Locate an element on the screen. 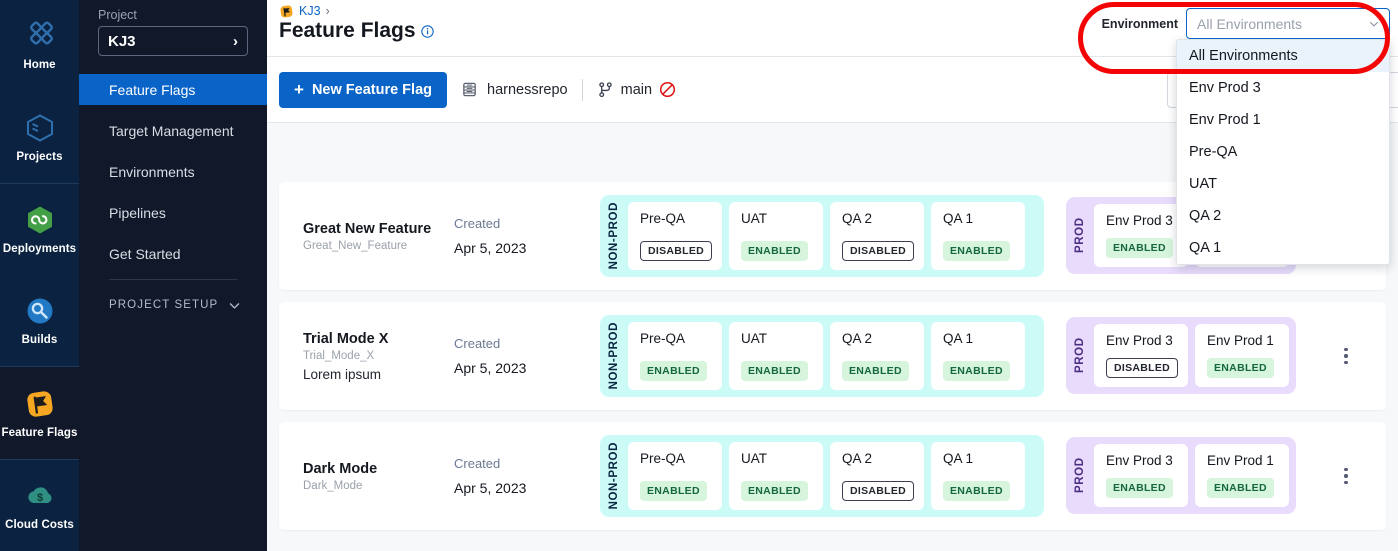 This screenshot has height=551, width=1398. chevron-down-icon is located at coordinates (1374, 24).